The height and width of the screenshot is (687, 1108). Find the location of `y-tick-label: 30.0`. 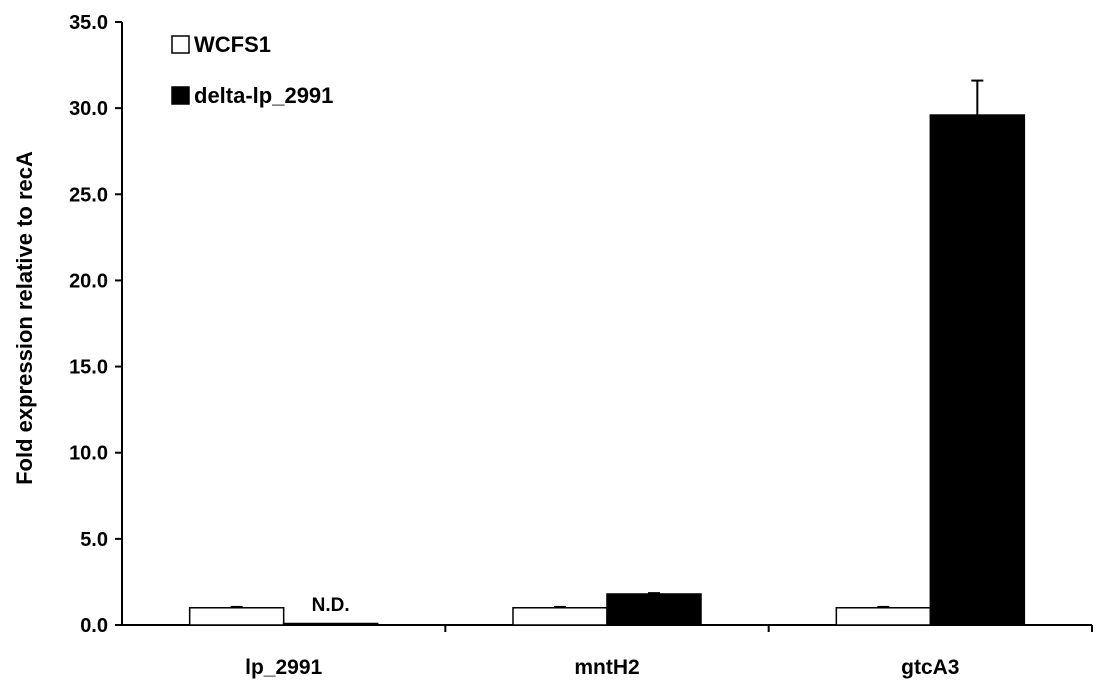

y-tick-label: 30.0 is located at coordinates (88, 109).